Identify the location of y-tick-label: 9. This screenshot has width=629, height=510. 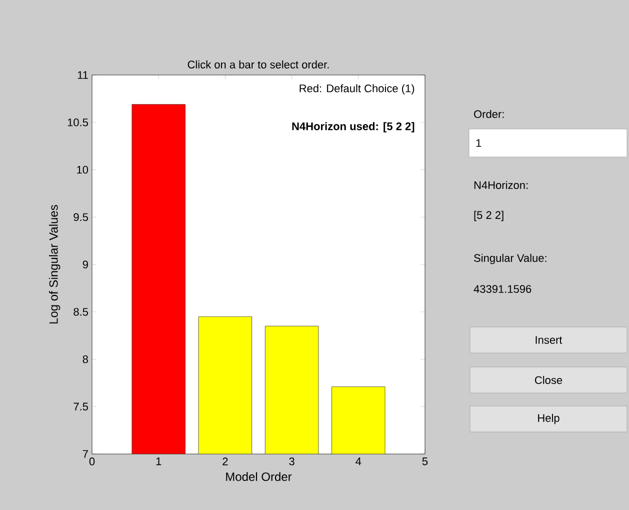
(85, 264).